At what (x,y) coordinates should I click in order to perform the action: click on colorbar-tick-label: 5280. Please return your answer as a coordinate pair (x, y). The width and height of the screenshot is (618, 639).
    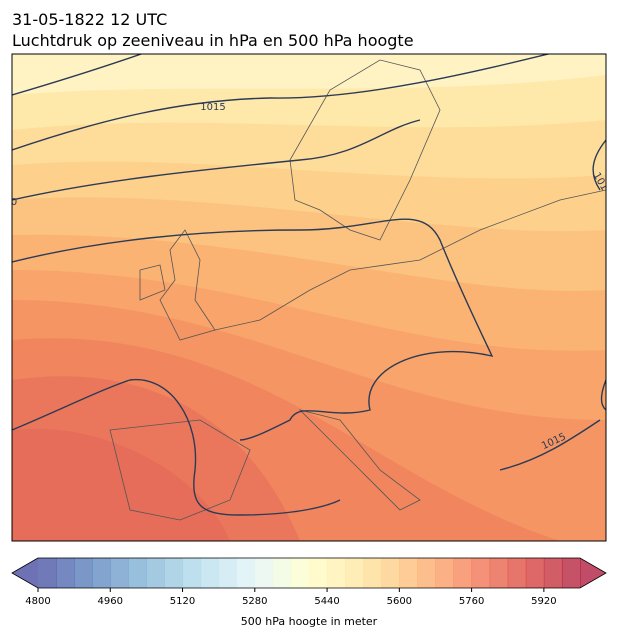
    Looking at the image, I should click on (254, 601).